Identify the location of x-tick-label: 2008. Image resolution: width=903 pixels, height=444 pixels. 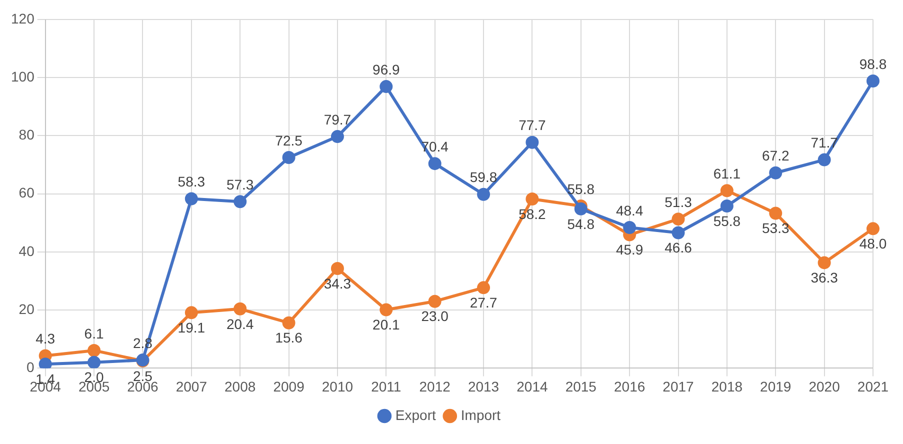
(240, 386).